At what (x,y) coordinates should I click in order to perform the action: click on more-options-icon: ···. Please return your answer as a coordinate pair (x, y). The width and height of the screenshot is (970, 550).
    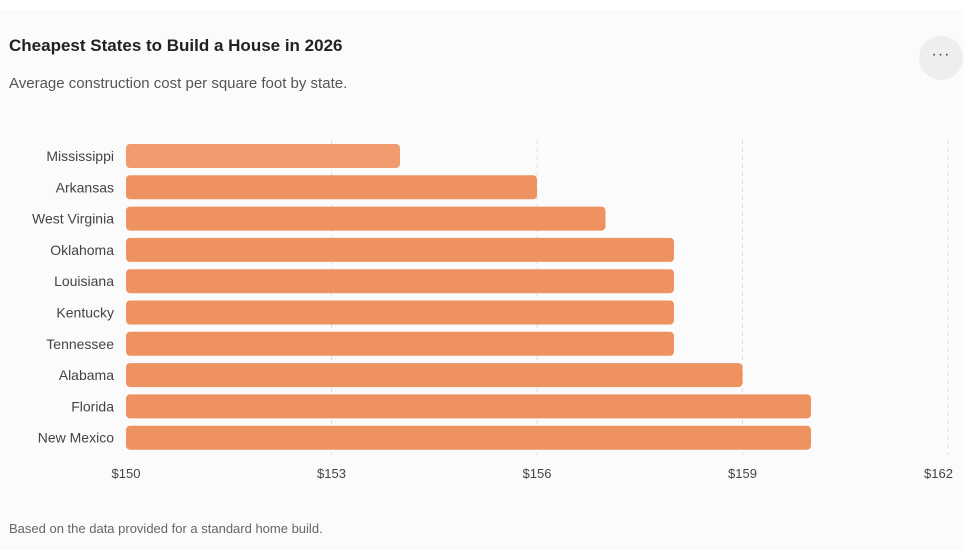
    Looking at the image, I should click on (941, 54).